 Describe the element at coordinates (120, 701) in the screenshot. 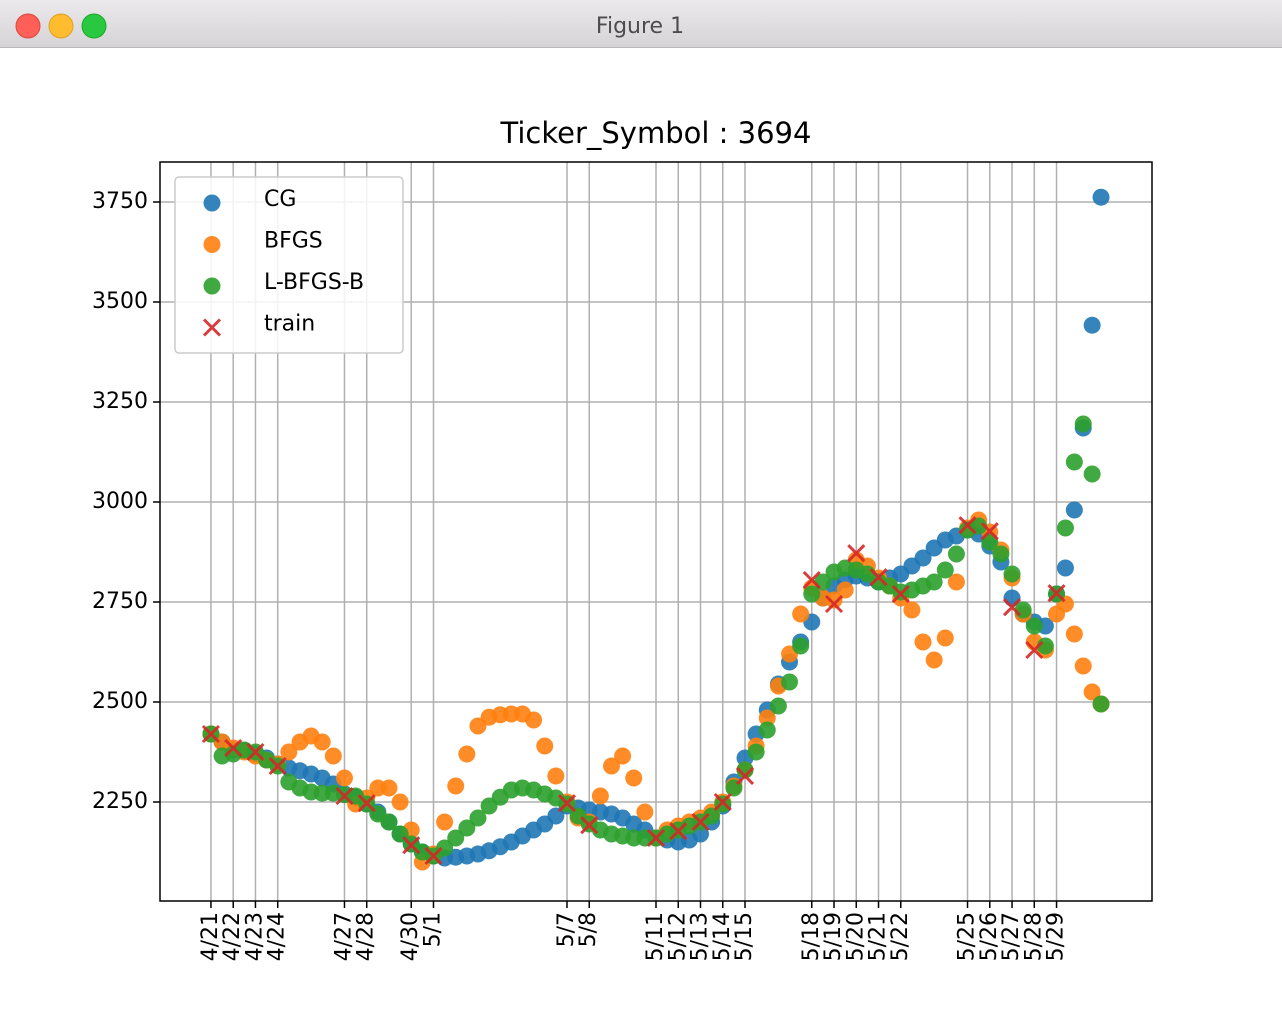

I see `y-tick-label: 2500` at that location.